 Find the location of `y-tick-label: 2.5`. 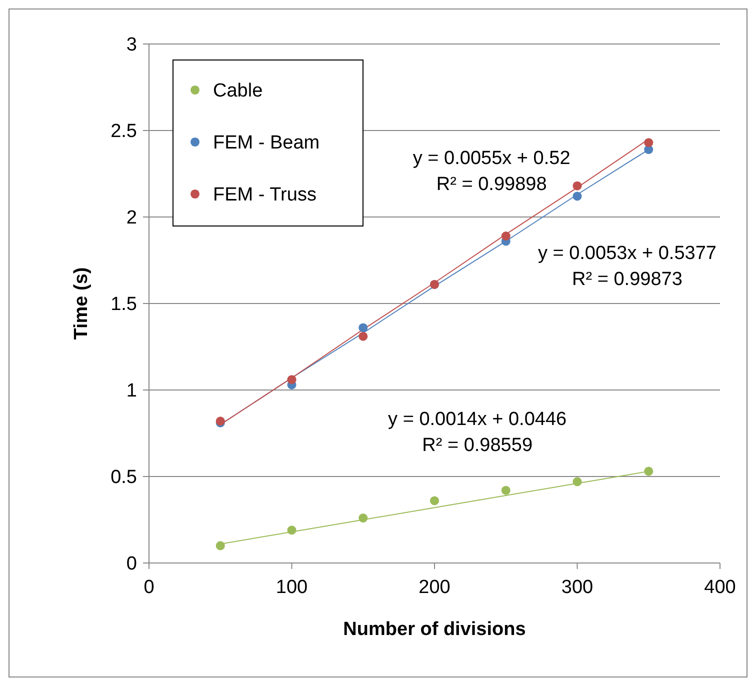

y-tick-label: 2.5 is located at coordinates (123, 131).